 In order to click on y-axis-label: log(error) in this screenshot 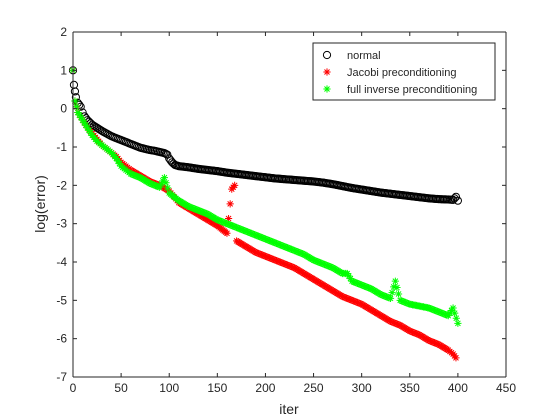, I will do `click(40, 204)`.